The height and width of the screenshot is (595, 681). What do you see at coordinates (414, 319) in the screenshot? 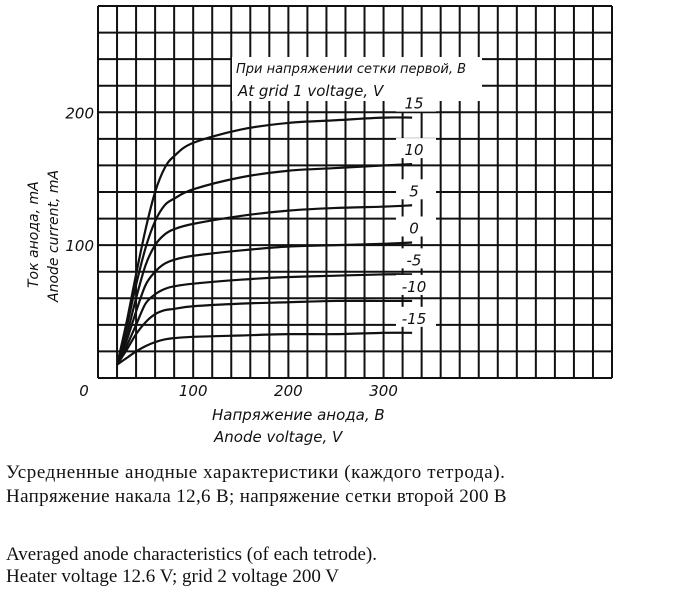
I see `series-label: -15` at bounding box center [414, 319].